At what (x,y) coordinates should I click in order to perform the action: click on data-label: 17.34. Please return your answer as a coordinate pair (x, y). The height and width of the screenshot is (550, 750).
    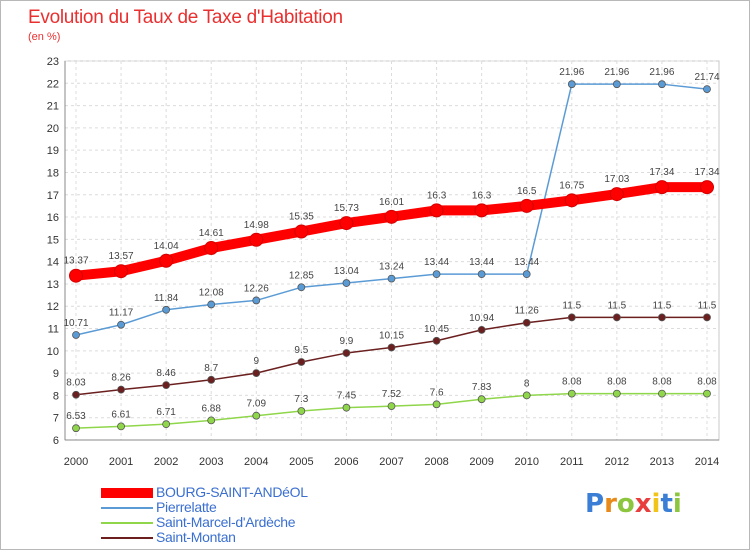
    Looking at the image, I should click on (661, 172).